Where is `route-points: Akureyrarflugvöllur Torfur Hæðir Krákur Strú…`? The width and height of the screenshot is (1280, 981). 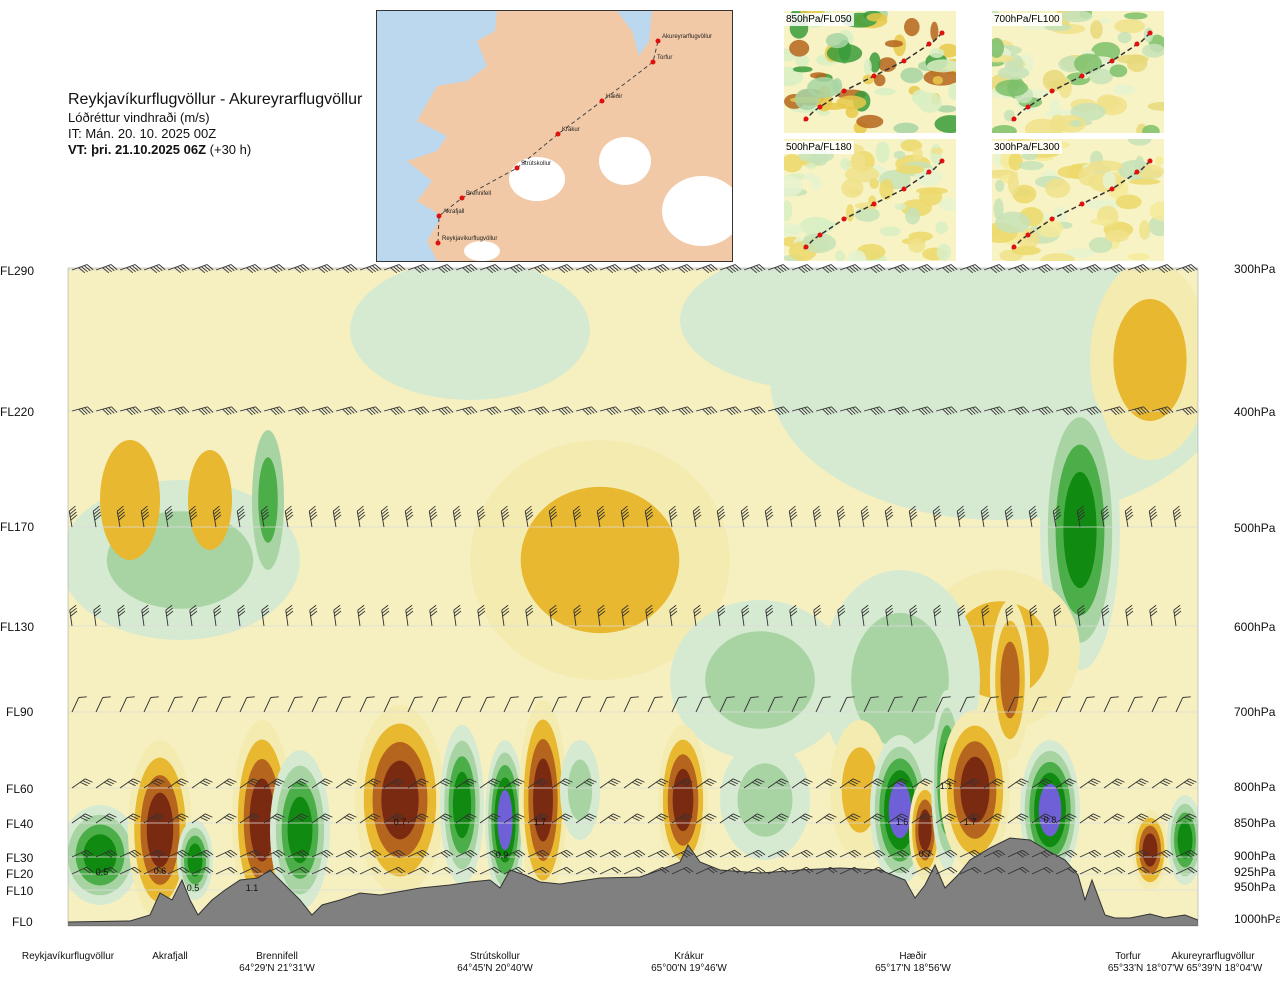
route-points: Akureyrarflugvöllur Torfur Hæðir Krákur Strú… is located at coordinates (573, 140).